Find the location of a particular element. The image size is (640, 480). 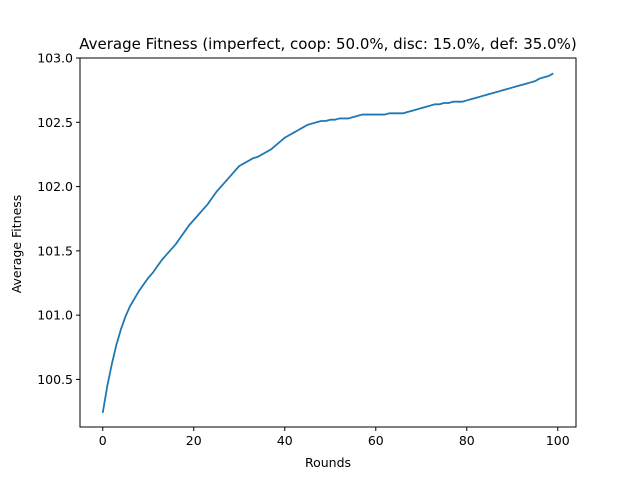

y-axis: 100.5 101.0 101.5 102.0 102.5 103.0 is located at coordinates (58, 219).